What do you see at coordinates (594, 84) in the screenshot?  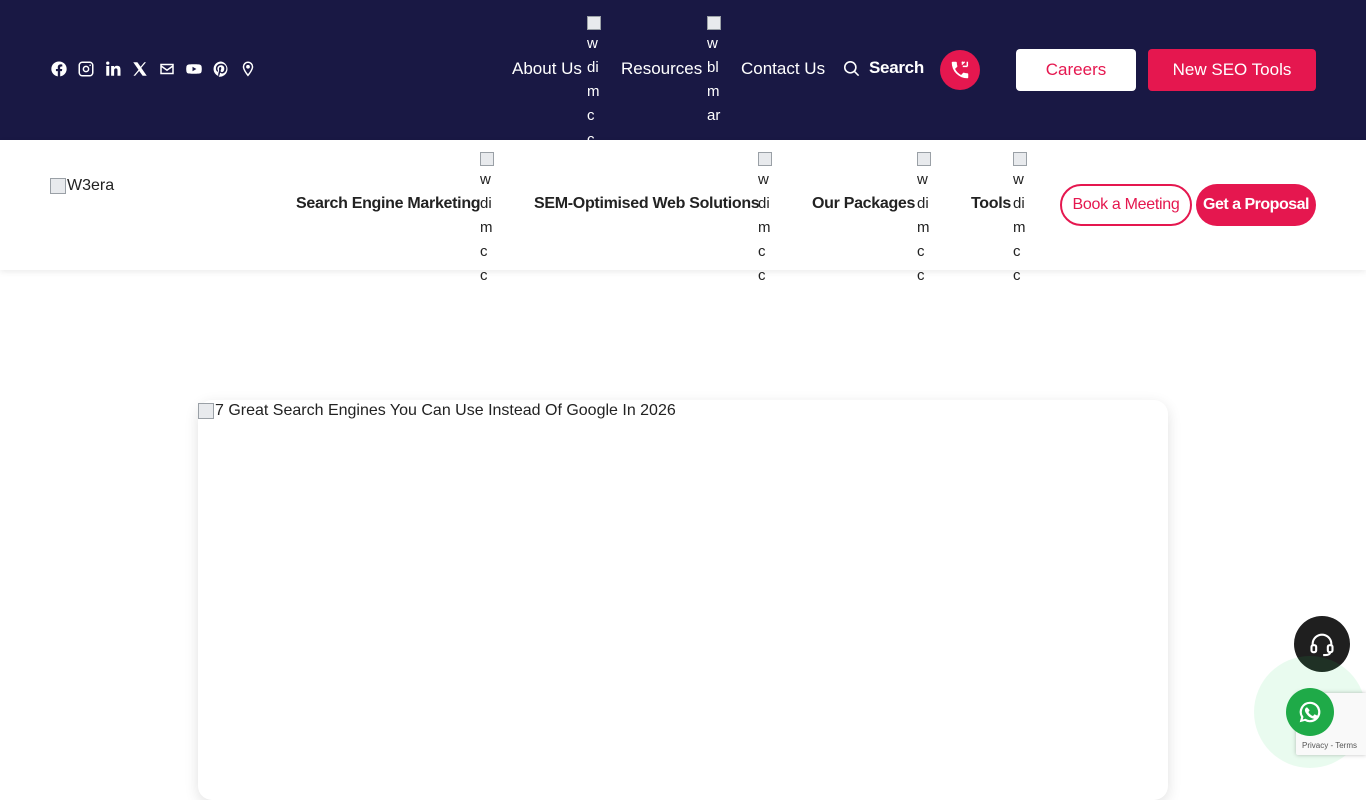 I see `about-dropdown-image: w di m cc` at bounding box center [594, 84].